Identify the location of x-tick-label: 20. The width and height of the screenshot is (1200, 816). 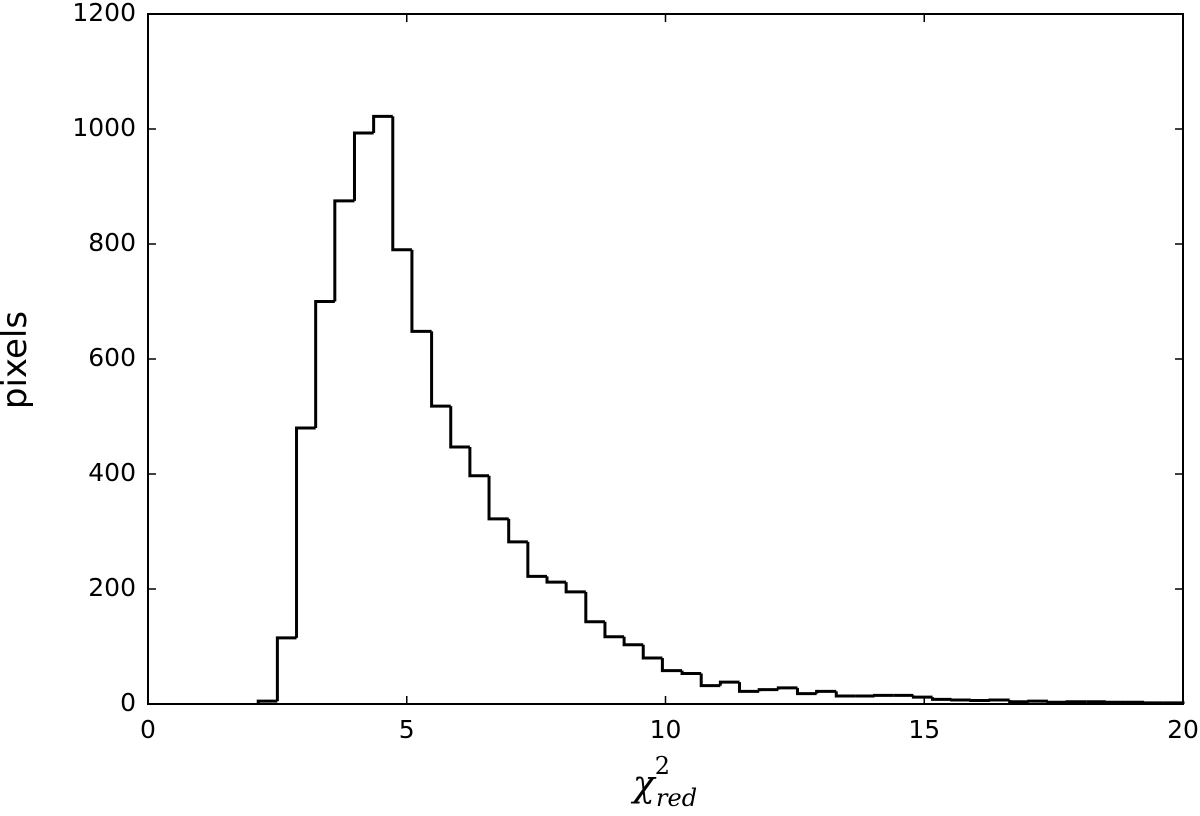
(1183, 729).